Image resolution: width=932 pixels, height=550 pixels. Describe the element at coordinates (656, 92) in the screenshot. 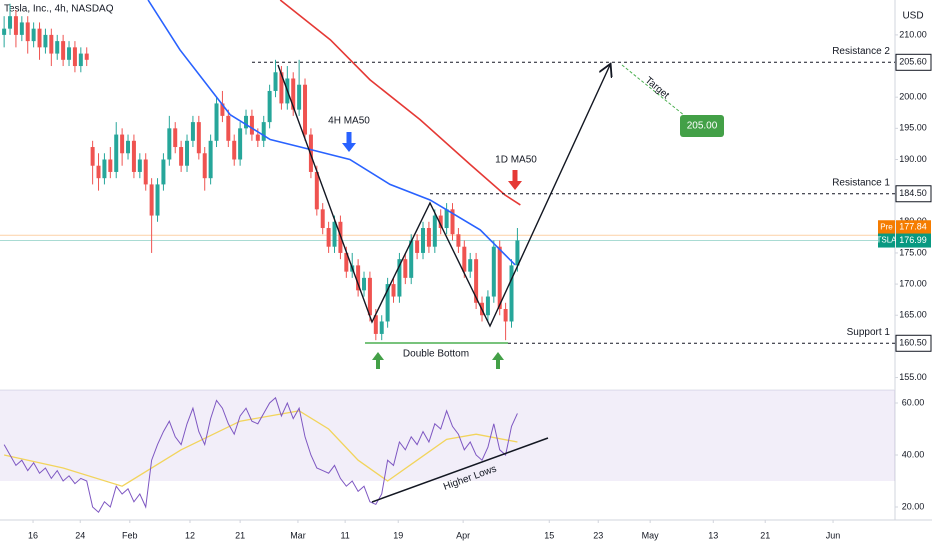

I see `target-line` at that location.